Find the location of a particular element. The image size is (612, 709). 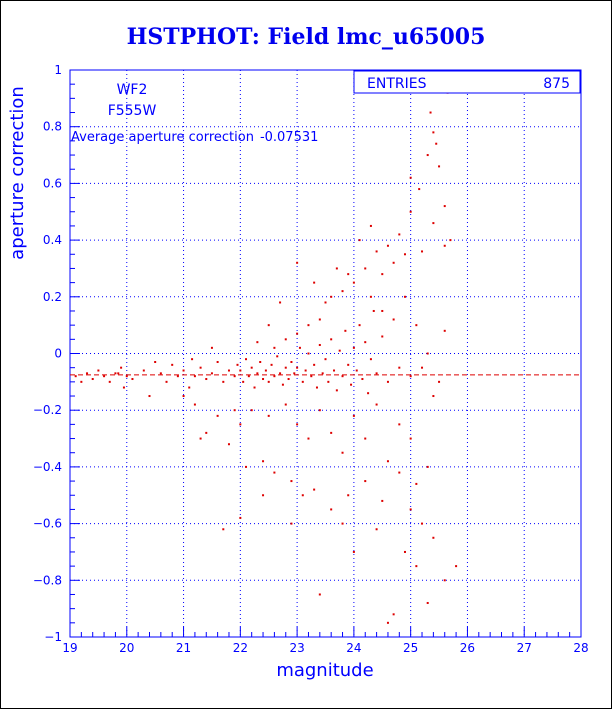

stats-entries-label: ENTRIES is located at coordinates (397, 84).